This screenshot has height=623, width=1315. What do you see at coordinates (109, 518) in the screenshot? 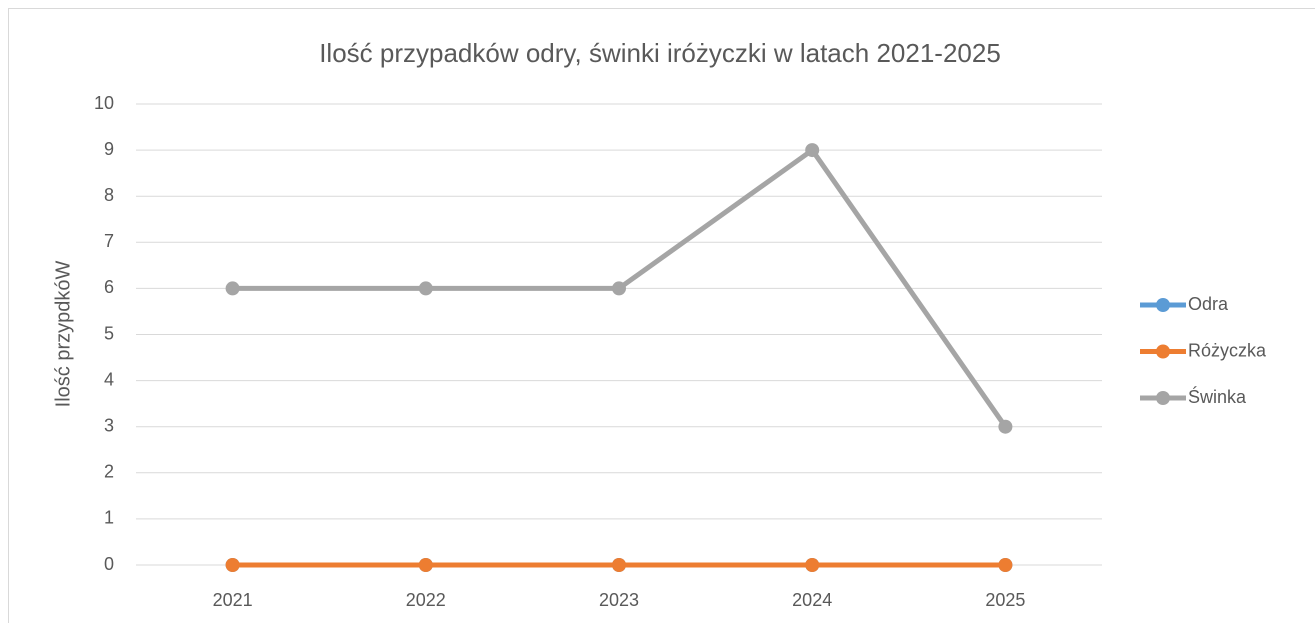
I see `y-tick-label: 1` at bounding box center [109, 518].